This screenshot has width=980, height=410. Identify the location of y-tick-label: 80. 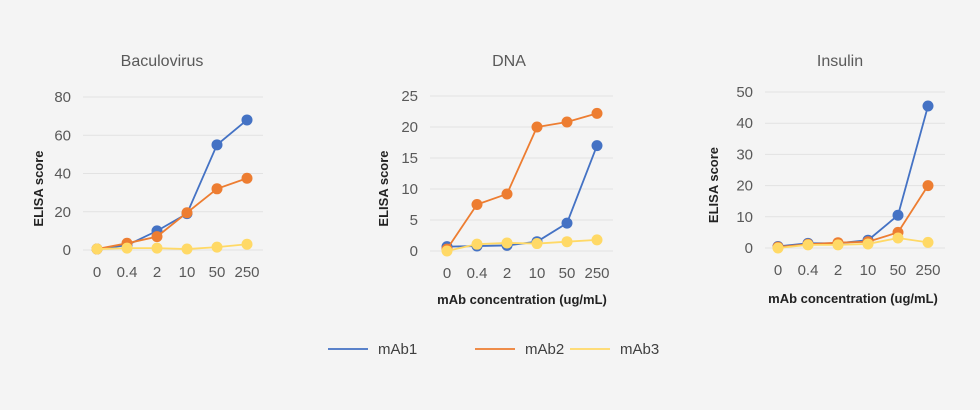
(62, 97).